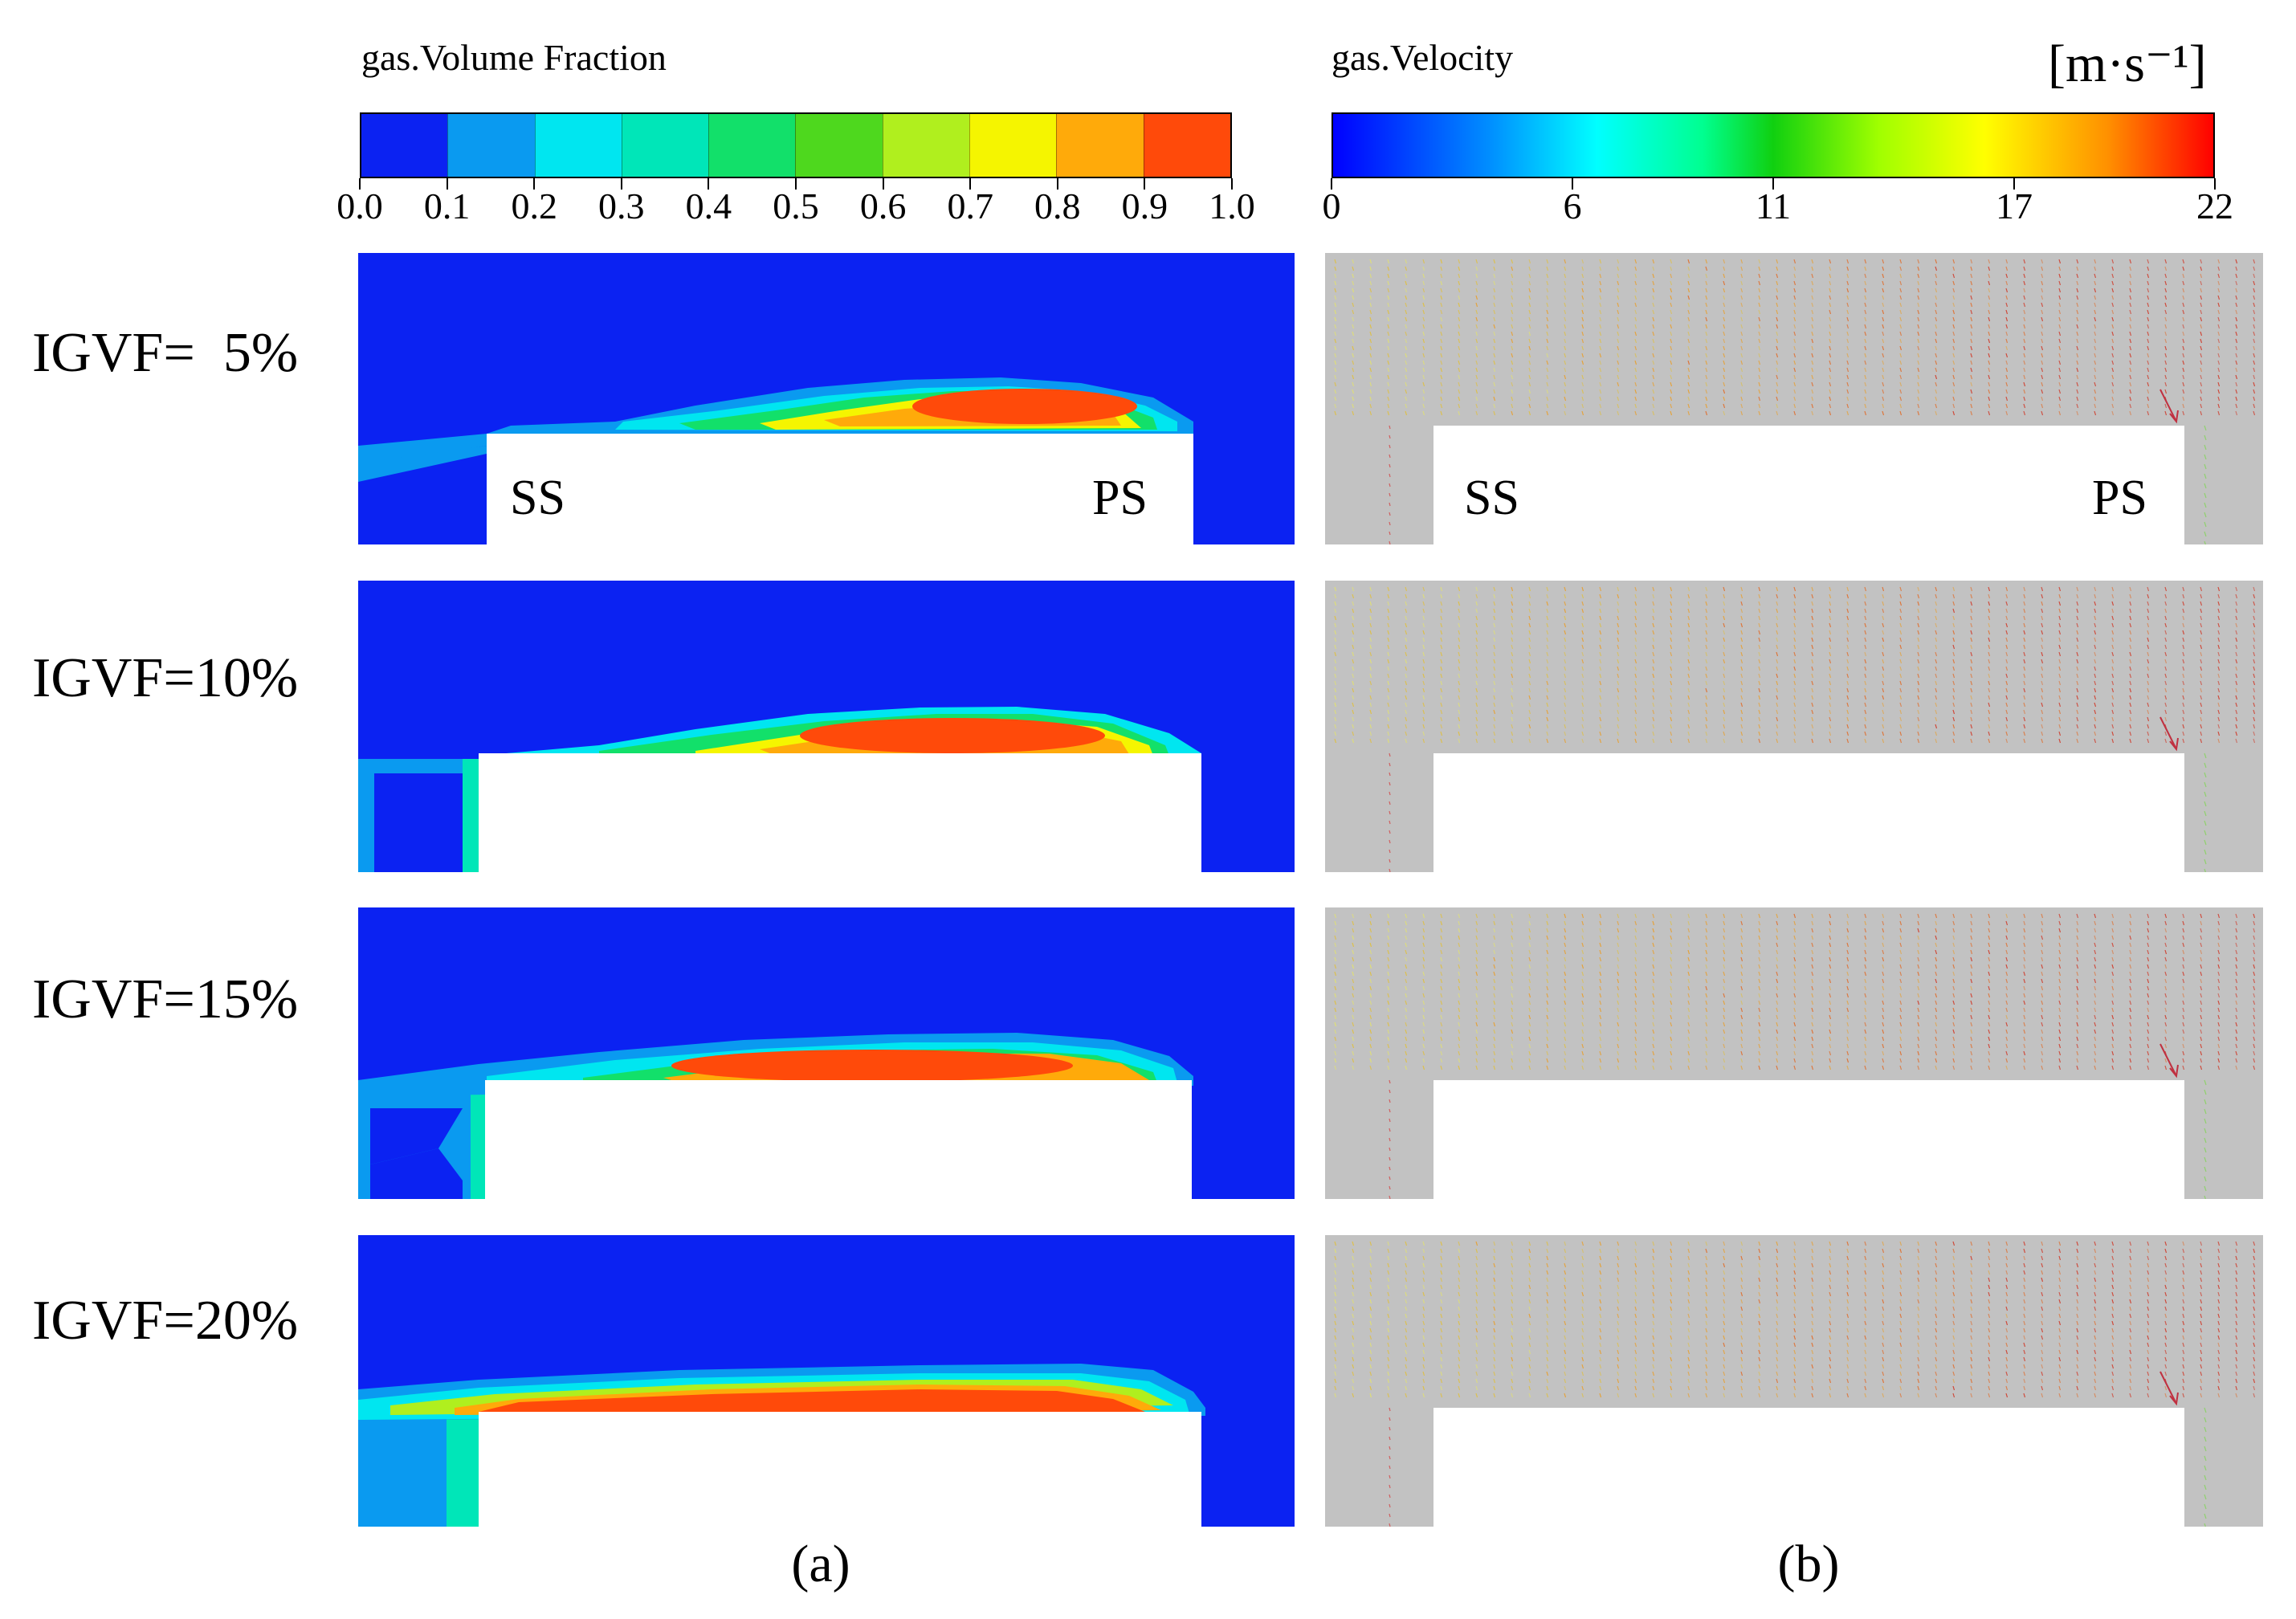 This screenshot has width=2296, height=1619. I want to click on colorbar-tick-label: 17, so click(2014, 206).